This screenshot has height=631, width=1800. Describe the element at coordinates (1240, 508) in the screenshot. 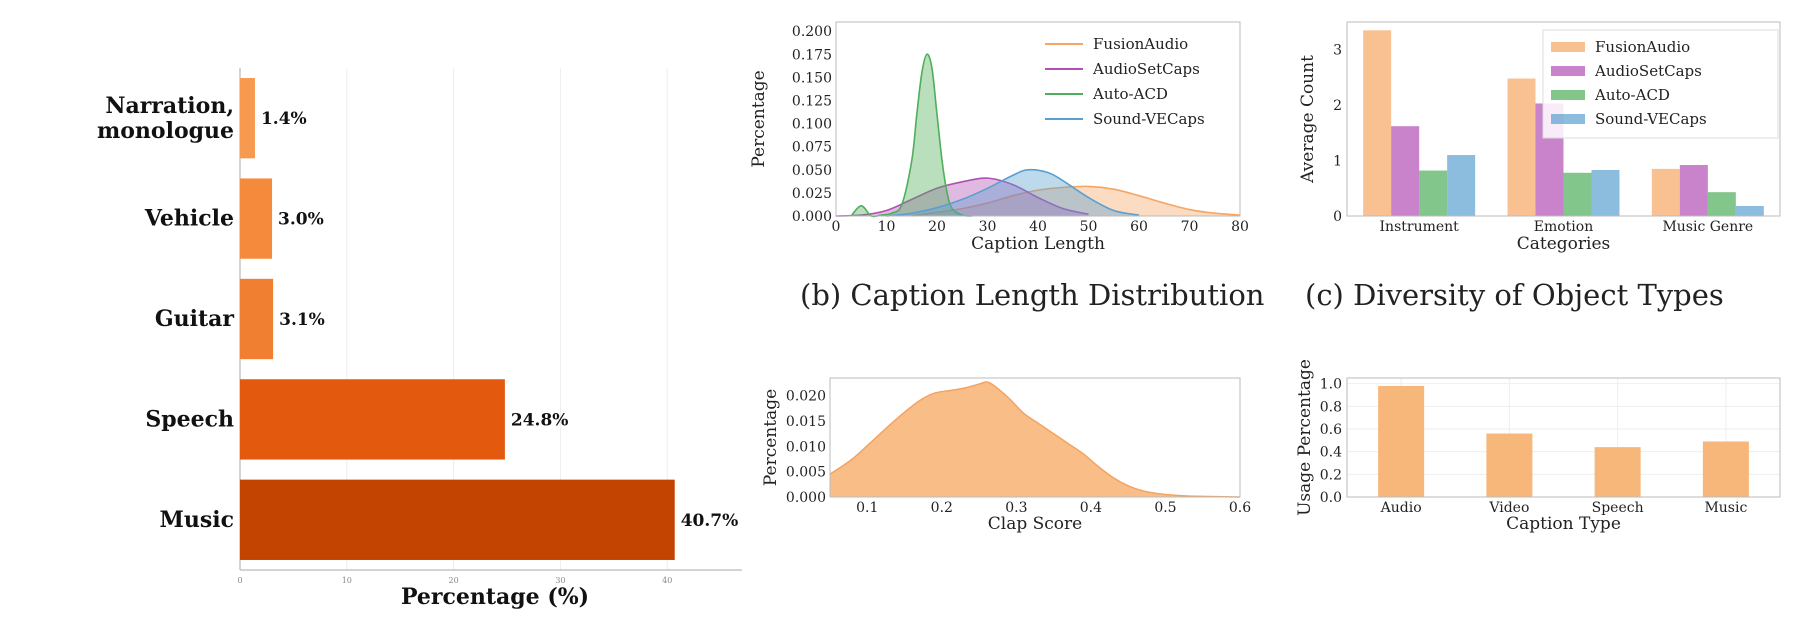

I see `x-tick-label-5: 0.6` at that location.